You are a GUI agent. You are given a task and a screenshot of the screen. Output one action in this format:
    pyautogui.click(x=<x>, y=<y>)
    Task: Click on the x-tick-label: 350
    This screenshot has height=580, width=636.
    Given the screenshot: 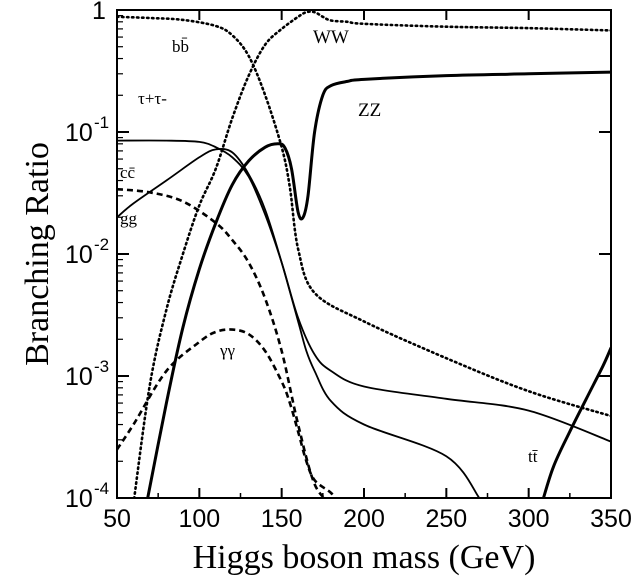 What is the action you would take?
    pyautogui.click(x=611, y=519)
    